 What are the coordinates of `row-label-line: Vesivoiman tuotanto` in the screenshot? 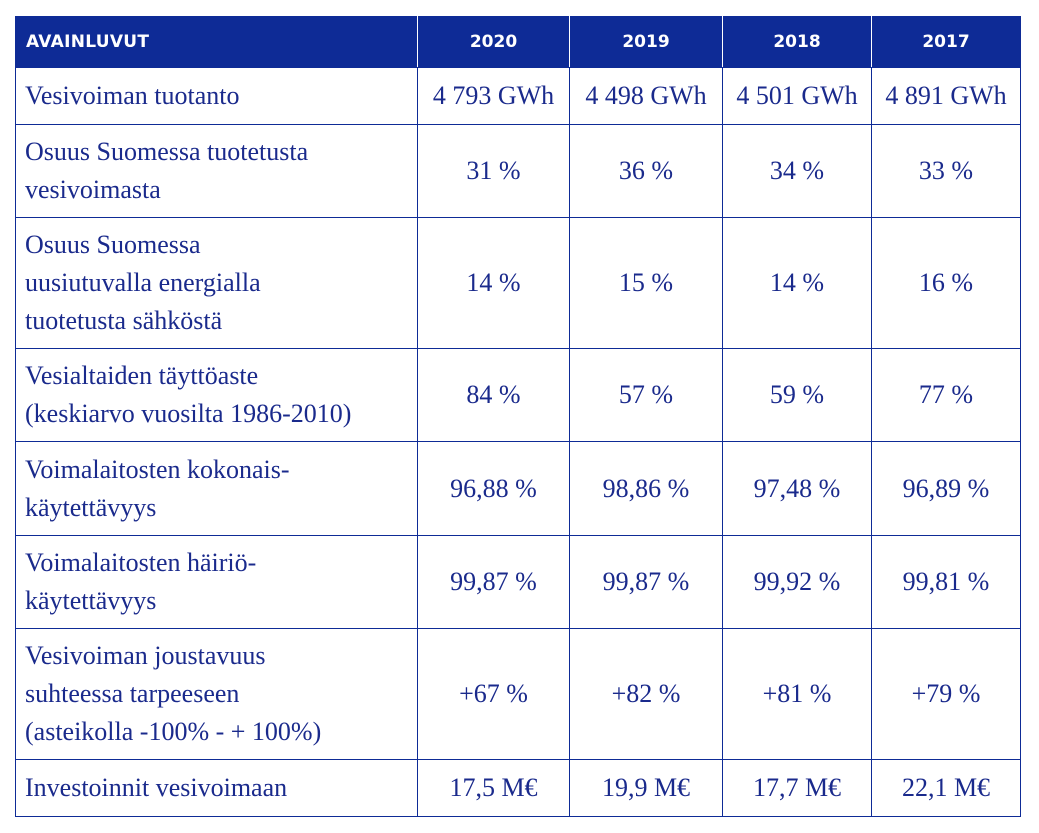 It's located at (132, 95).